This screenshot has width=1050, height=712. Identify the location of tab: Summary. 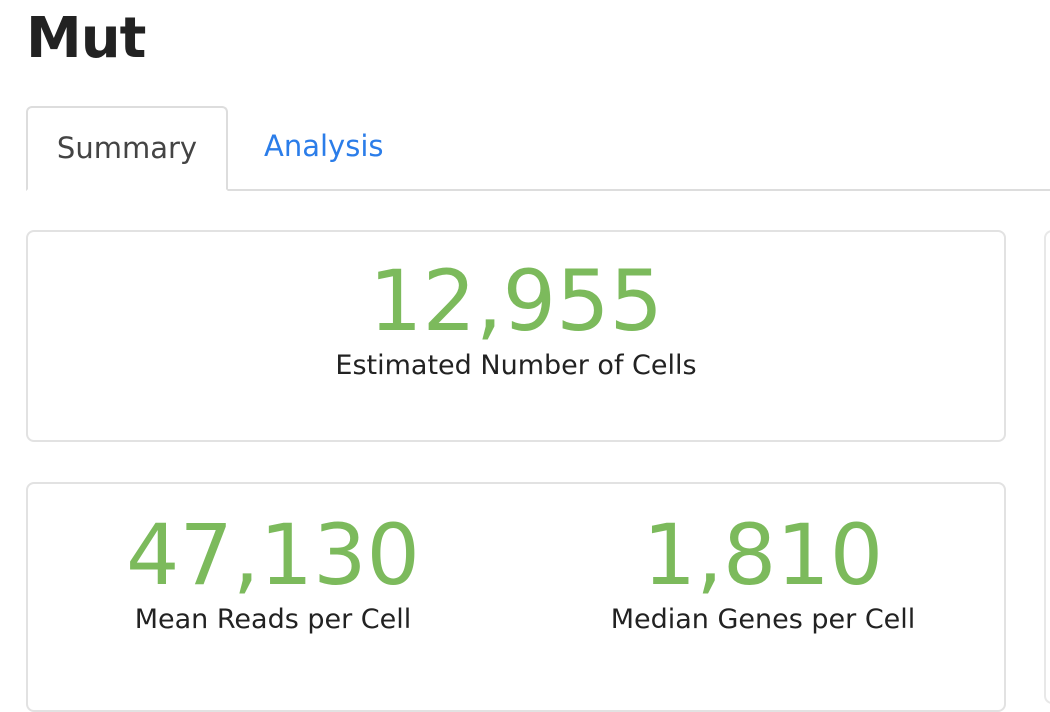
(127, 148).